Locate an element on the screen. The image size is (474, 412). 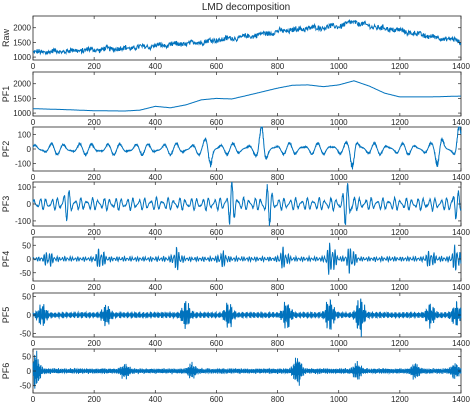
series-pf1 is located at coordinates (247, 96).